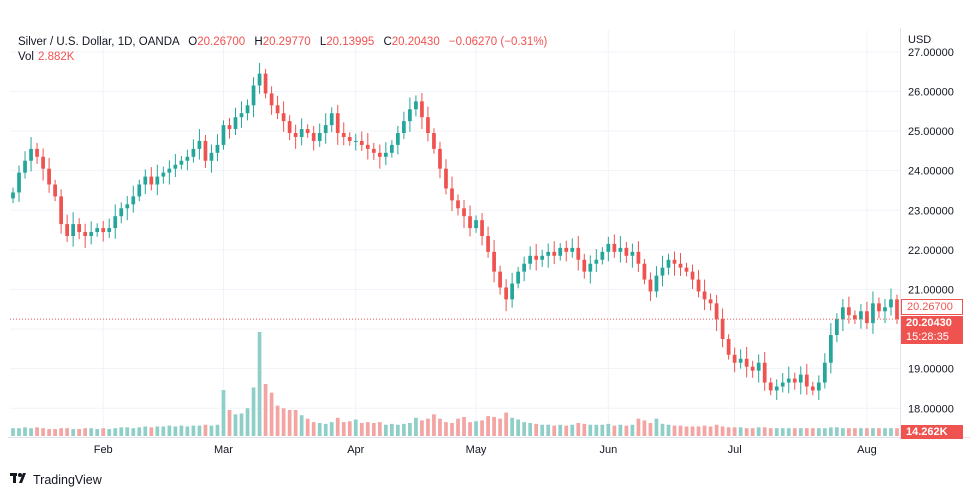 This screenshot has width=979, height=498. What do you see at coordinates (221, 42) in the screenshot?
I see `open-value: 20.26700` at bounding box center [221, 42].